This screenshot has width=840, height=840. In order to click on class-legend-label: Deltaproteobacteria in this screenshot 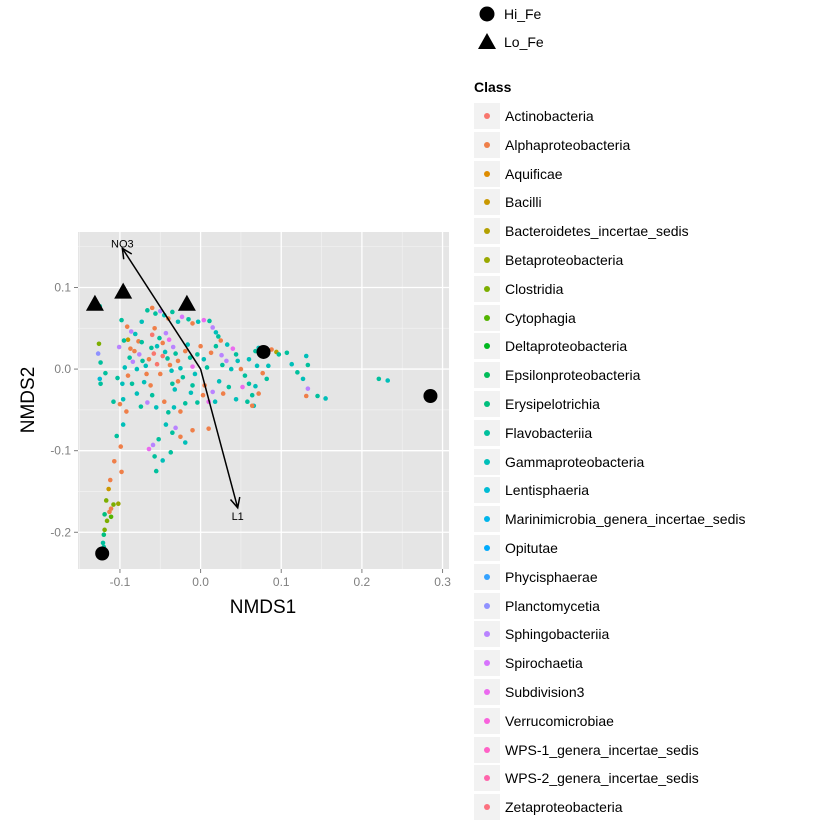, I will do `click(566, 346)`.